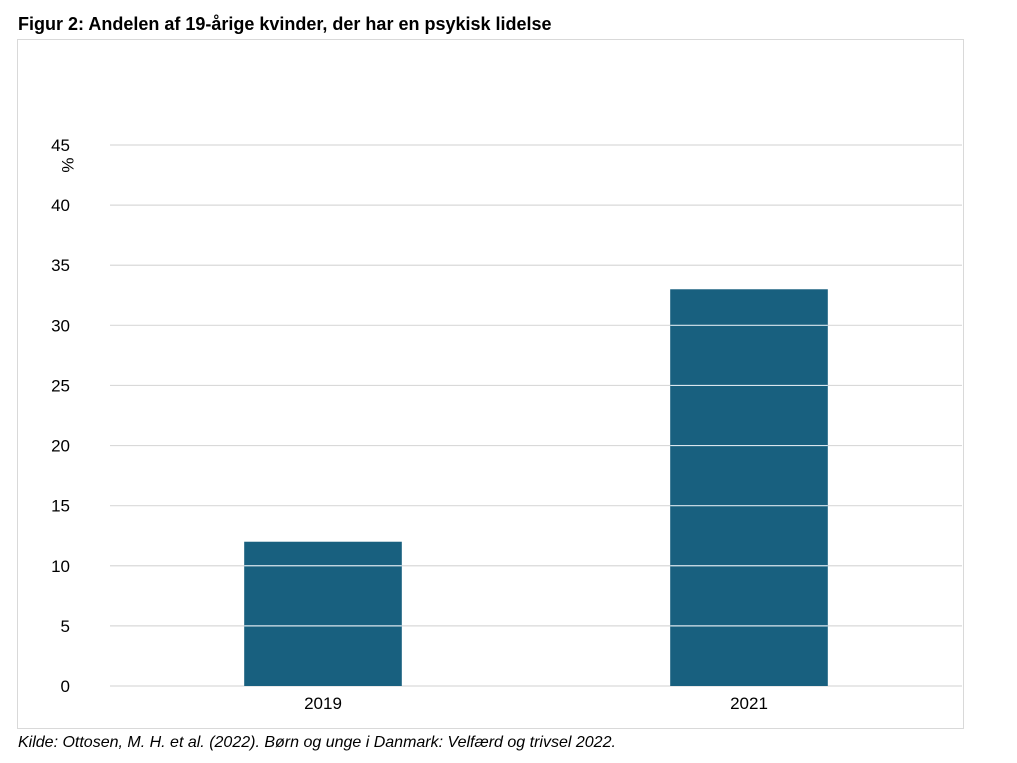 Image resolution: width=1017 pixels, height=763 pixels. Describe the element at coordinates (60, 416) in the screenshot. I see `y-axis-ticks: 0 5 10 15 20 25 30 35 40 45` at that location.